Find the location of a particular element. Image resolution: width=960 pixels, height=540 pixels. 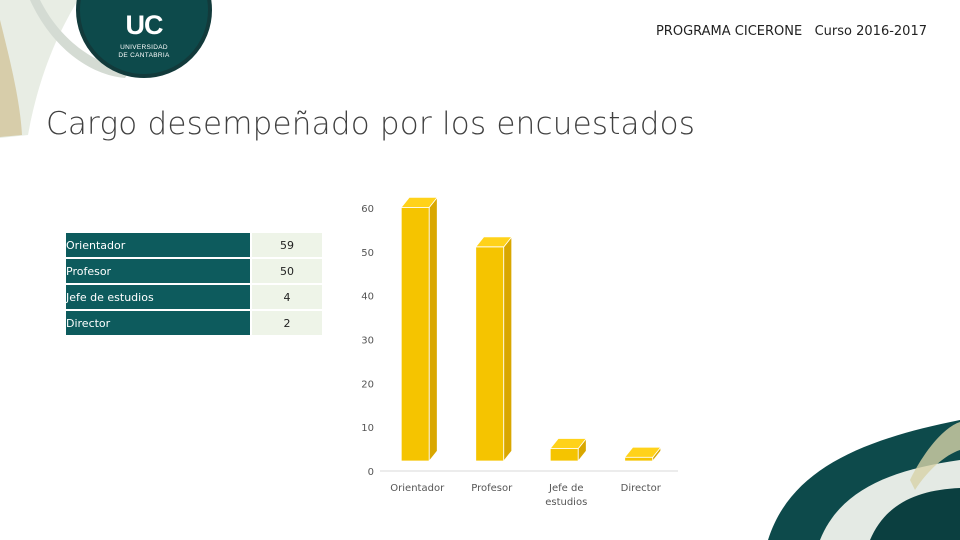

table-row: Director 2 is located at coordinates (194, 323).